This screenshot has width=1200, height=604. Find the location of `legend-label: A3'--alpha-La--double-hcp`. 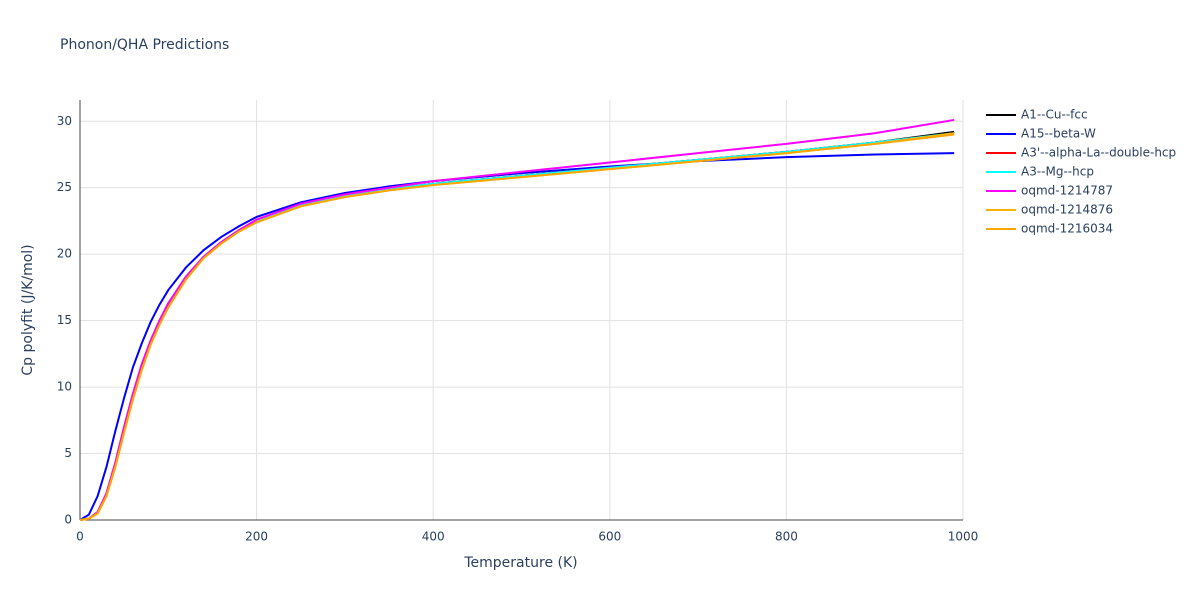

legend-label: A3'--alpha-La--double-hcp is located at coordinates (1098, 153).